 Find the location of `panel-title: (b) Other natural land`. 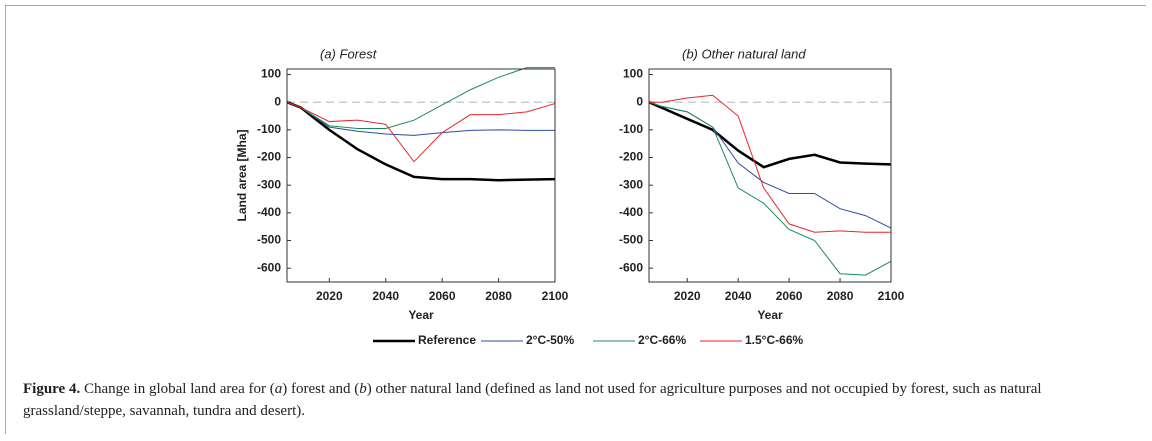

panel-title: (b) Other natural land is located at coordinates (744, 53).